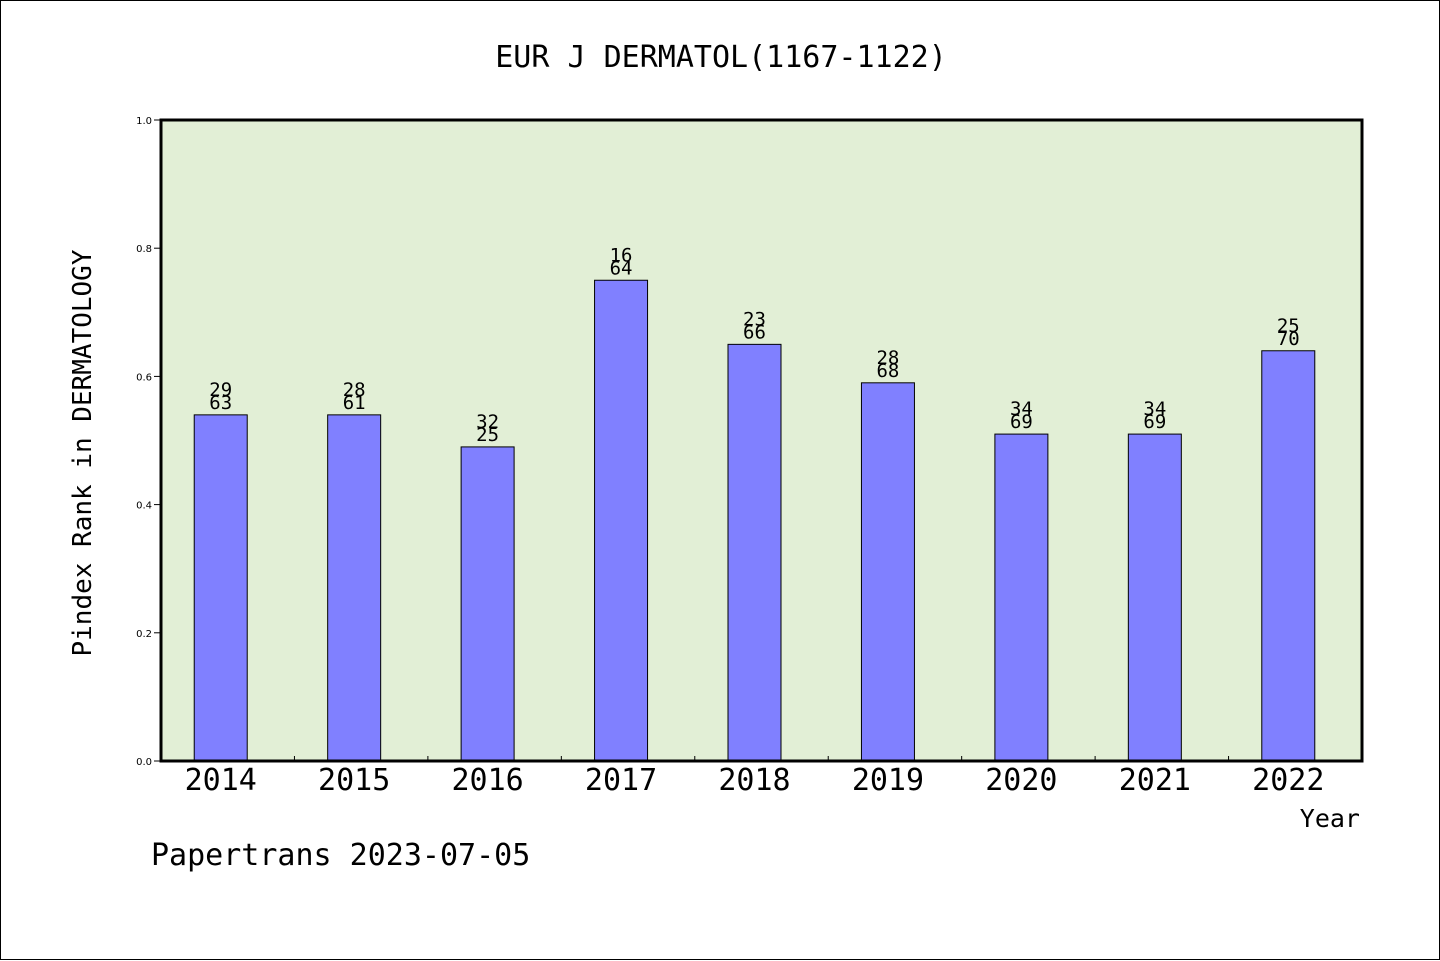  I want to click on bar-label-bottom-2019: 68, so click(887, 371).